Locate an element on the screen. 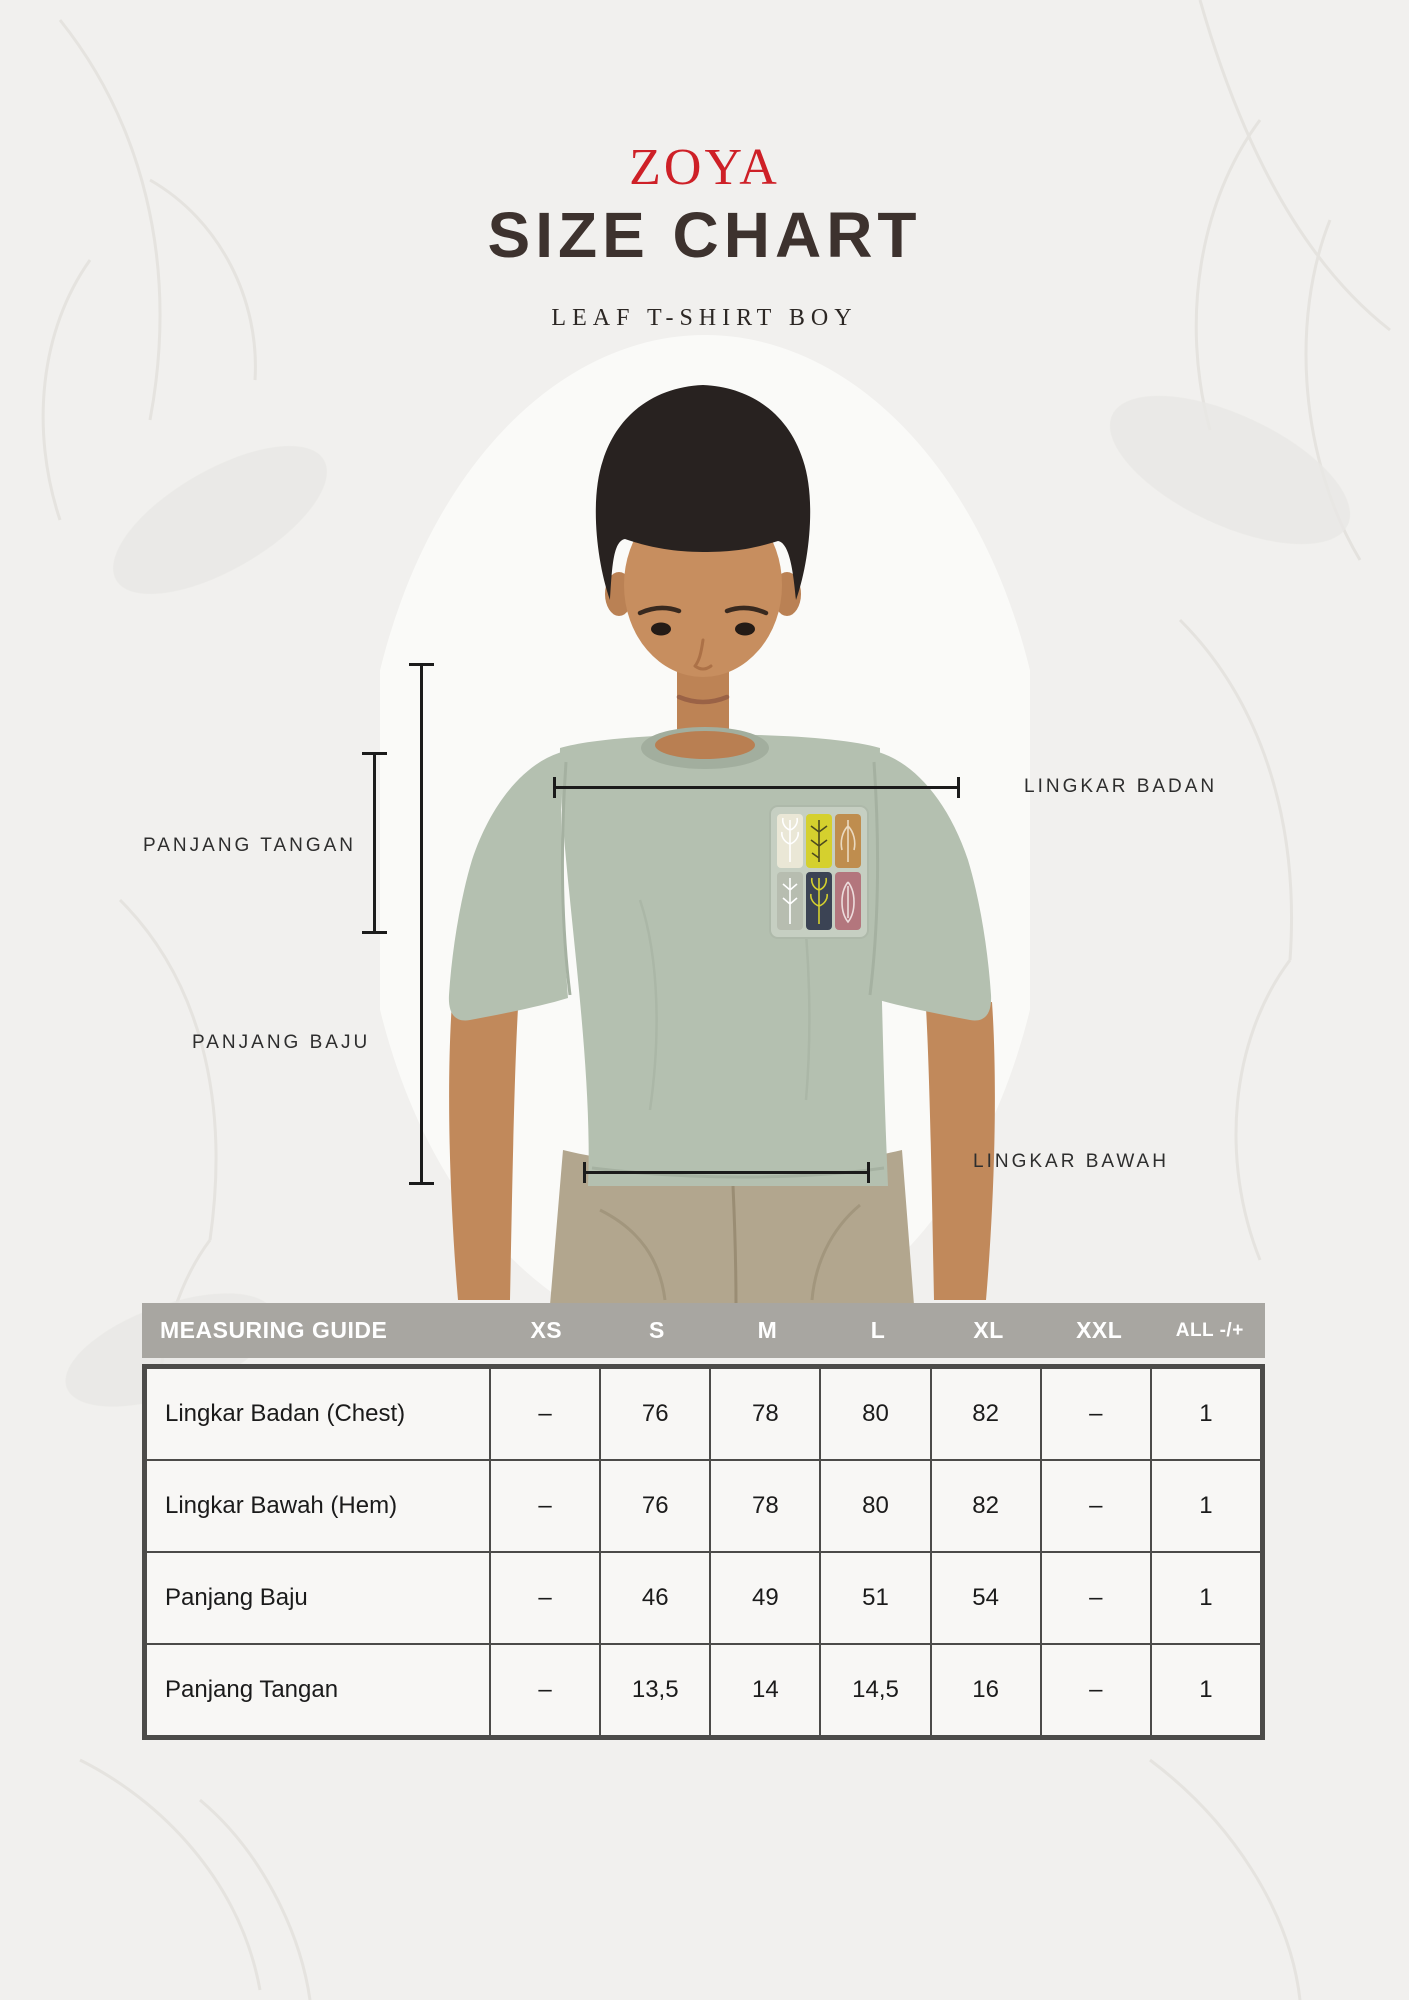  row-label: Panjang Tangan is located at coordinates (318, 1690).